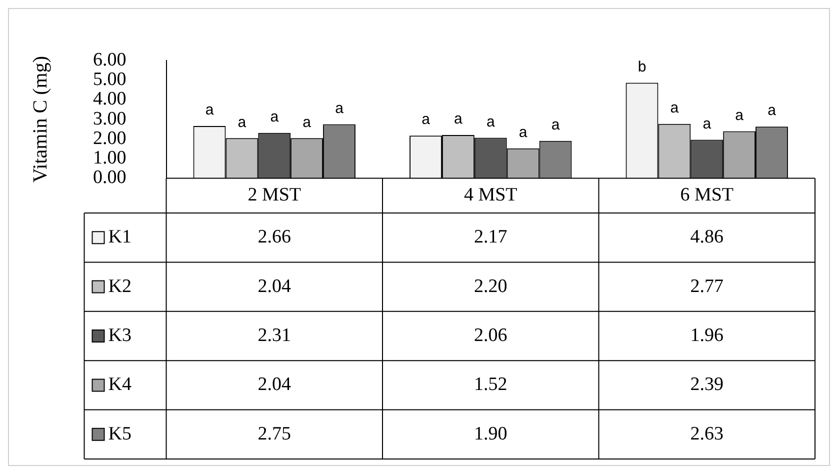  Describe the element at coordinates (491, 335) in the screenshot. I see `data-label: 2.06` at that location.